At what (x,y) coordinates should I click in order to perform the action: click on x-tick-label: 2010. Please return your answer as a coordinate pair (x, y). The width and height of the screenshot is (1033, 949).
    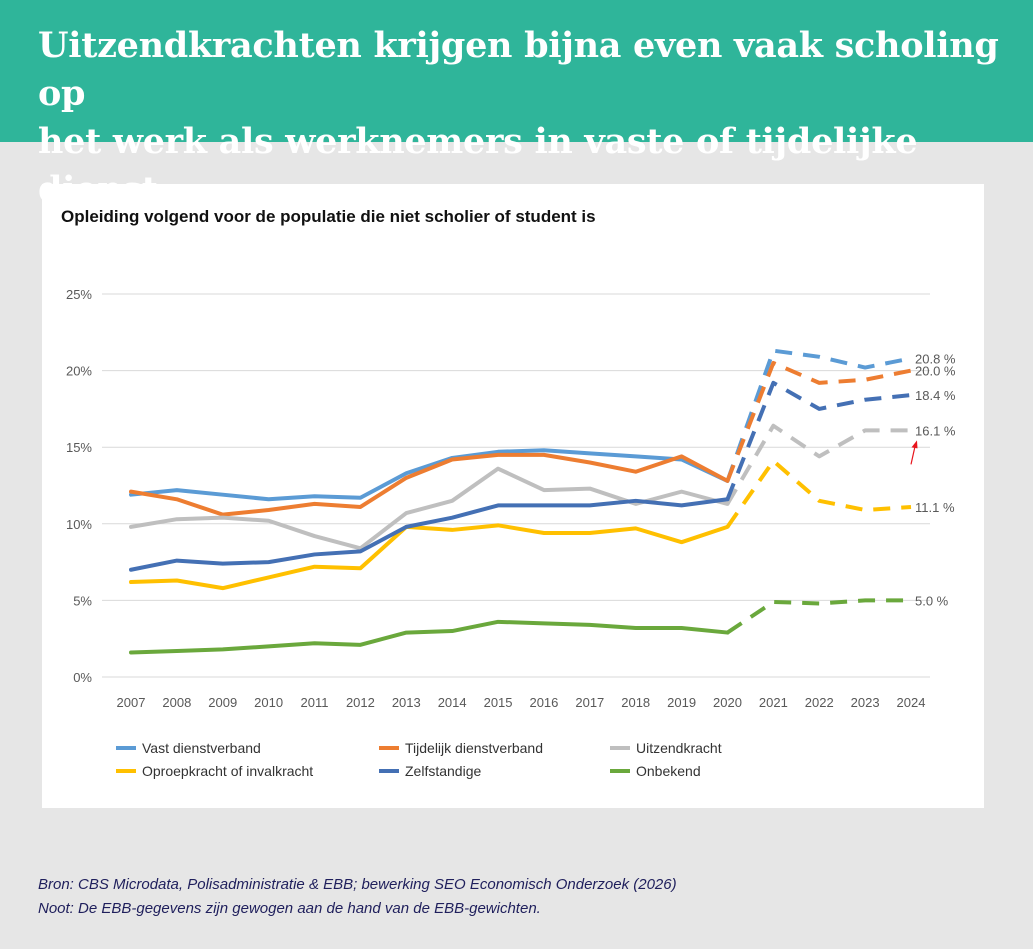
    Looking at the image, I should click on (268, 702).